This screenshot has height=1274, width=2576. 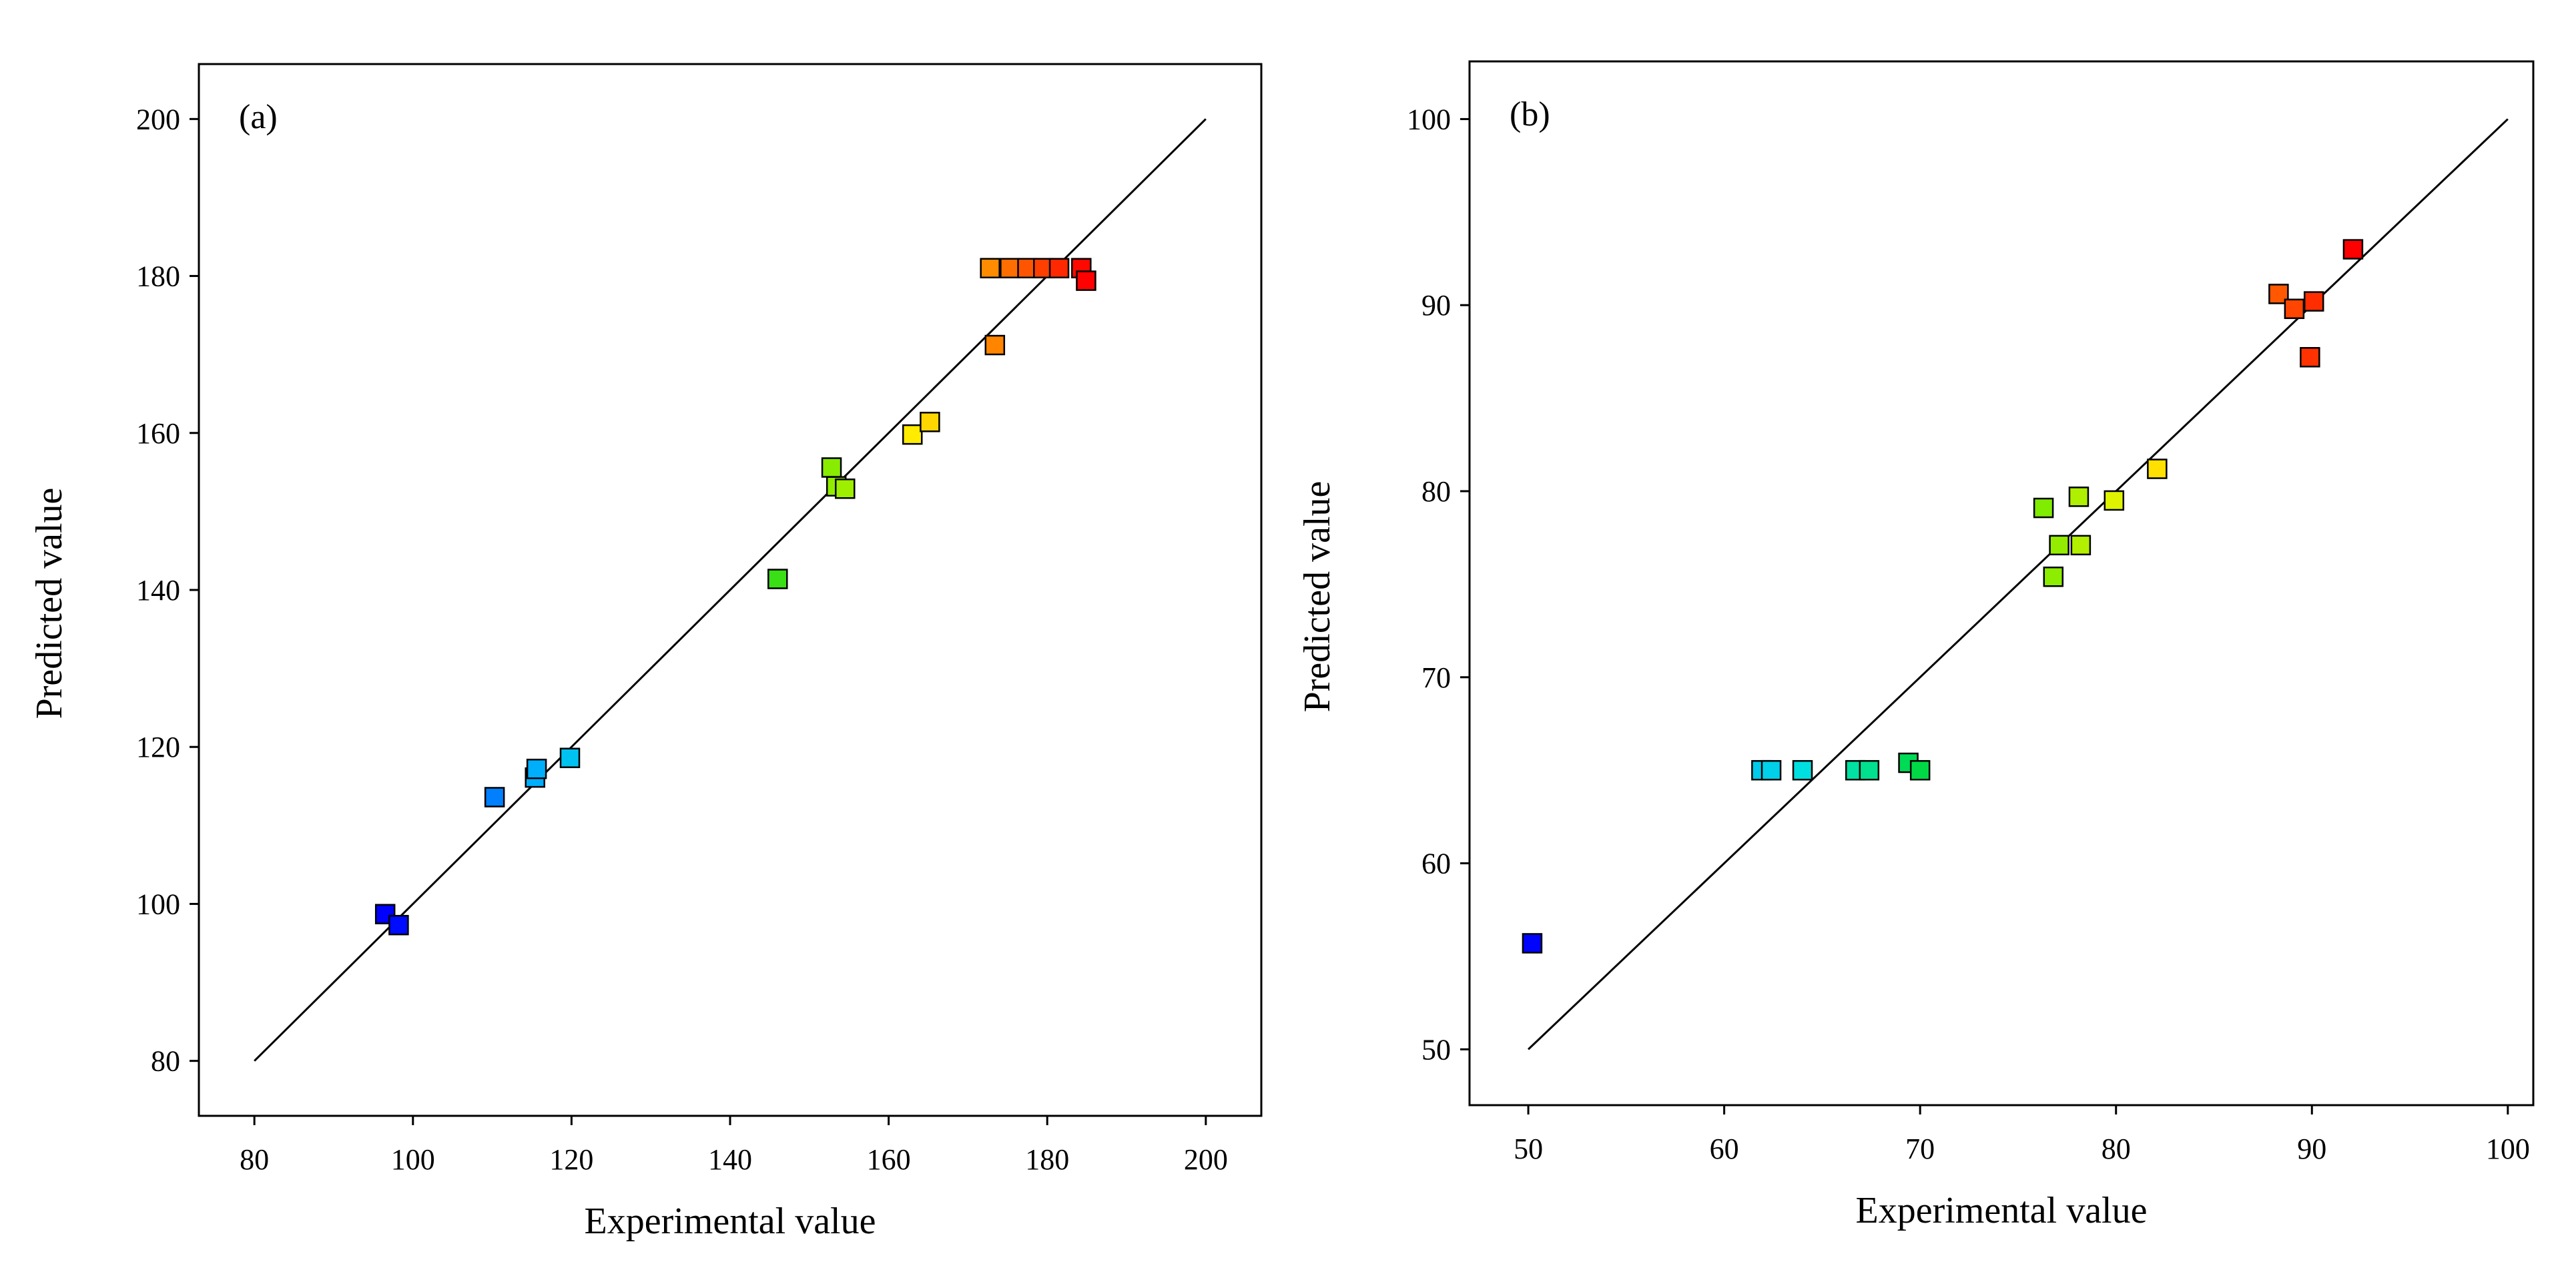 I want to click on y-tick-label-a-6: 200, so click(x=158, y=119).